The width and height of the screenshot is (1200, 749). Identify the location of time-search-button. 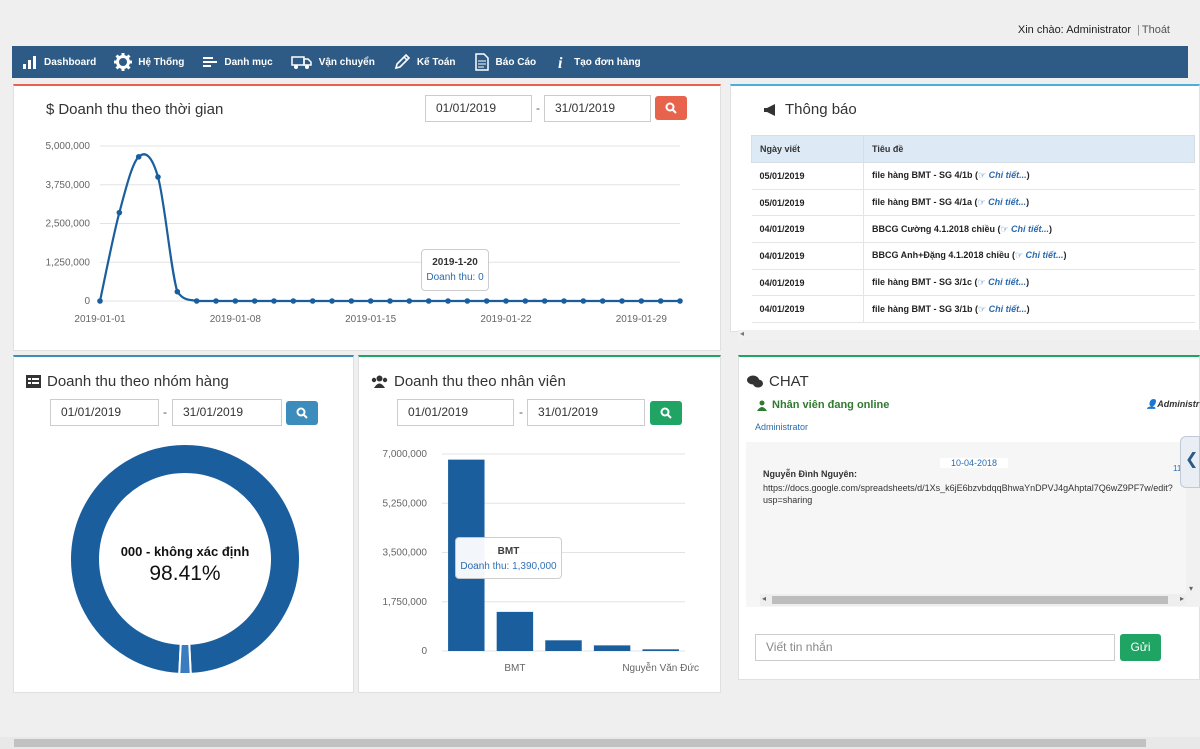
(671, 108).